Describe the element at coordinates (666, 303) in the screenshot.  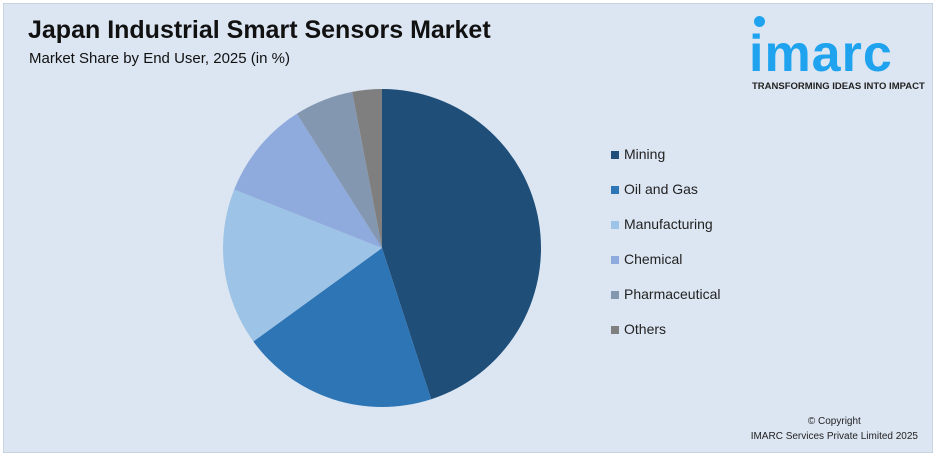
I see `legend-item: Pharmaceutical` at that location.